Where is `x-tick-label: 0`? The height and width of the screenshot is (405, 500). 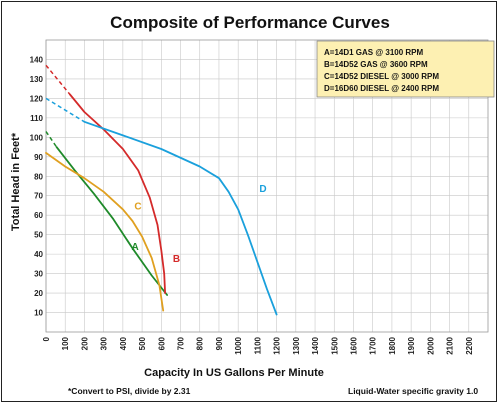
x-tick-label: 0 is located at coordinates (46, 338).